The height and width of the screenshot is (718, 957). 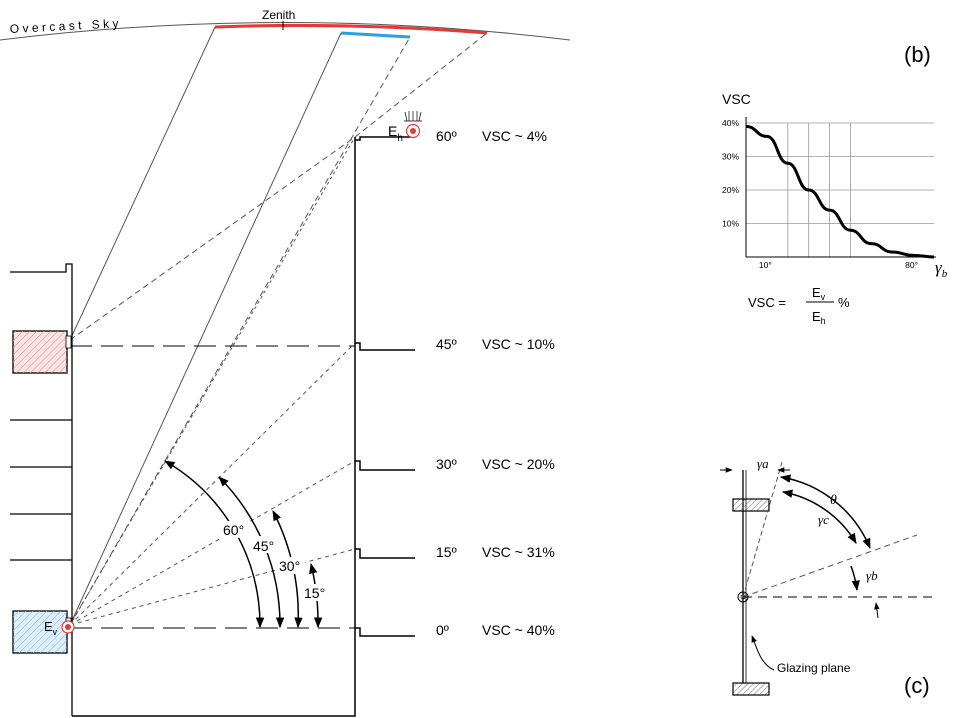 What do you see at coordinates (446, 344) in the screenshot?
I see `level-45-angle: 45º` at bounding box center [446, 344].